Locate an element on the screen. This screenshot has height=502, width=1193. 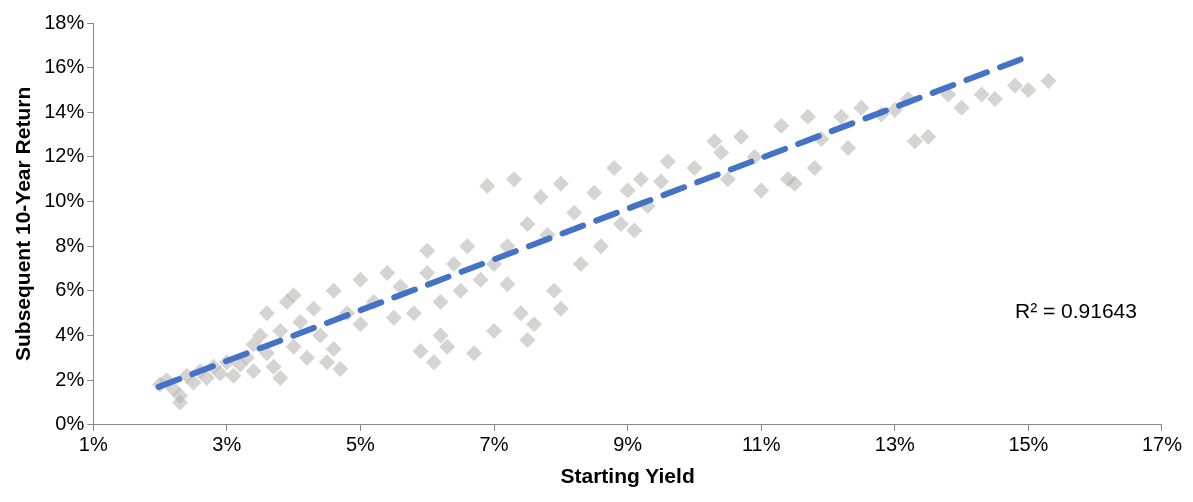
y-tick-label: 18% is located at coordinates (64, 21).